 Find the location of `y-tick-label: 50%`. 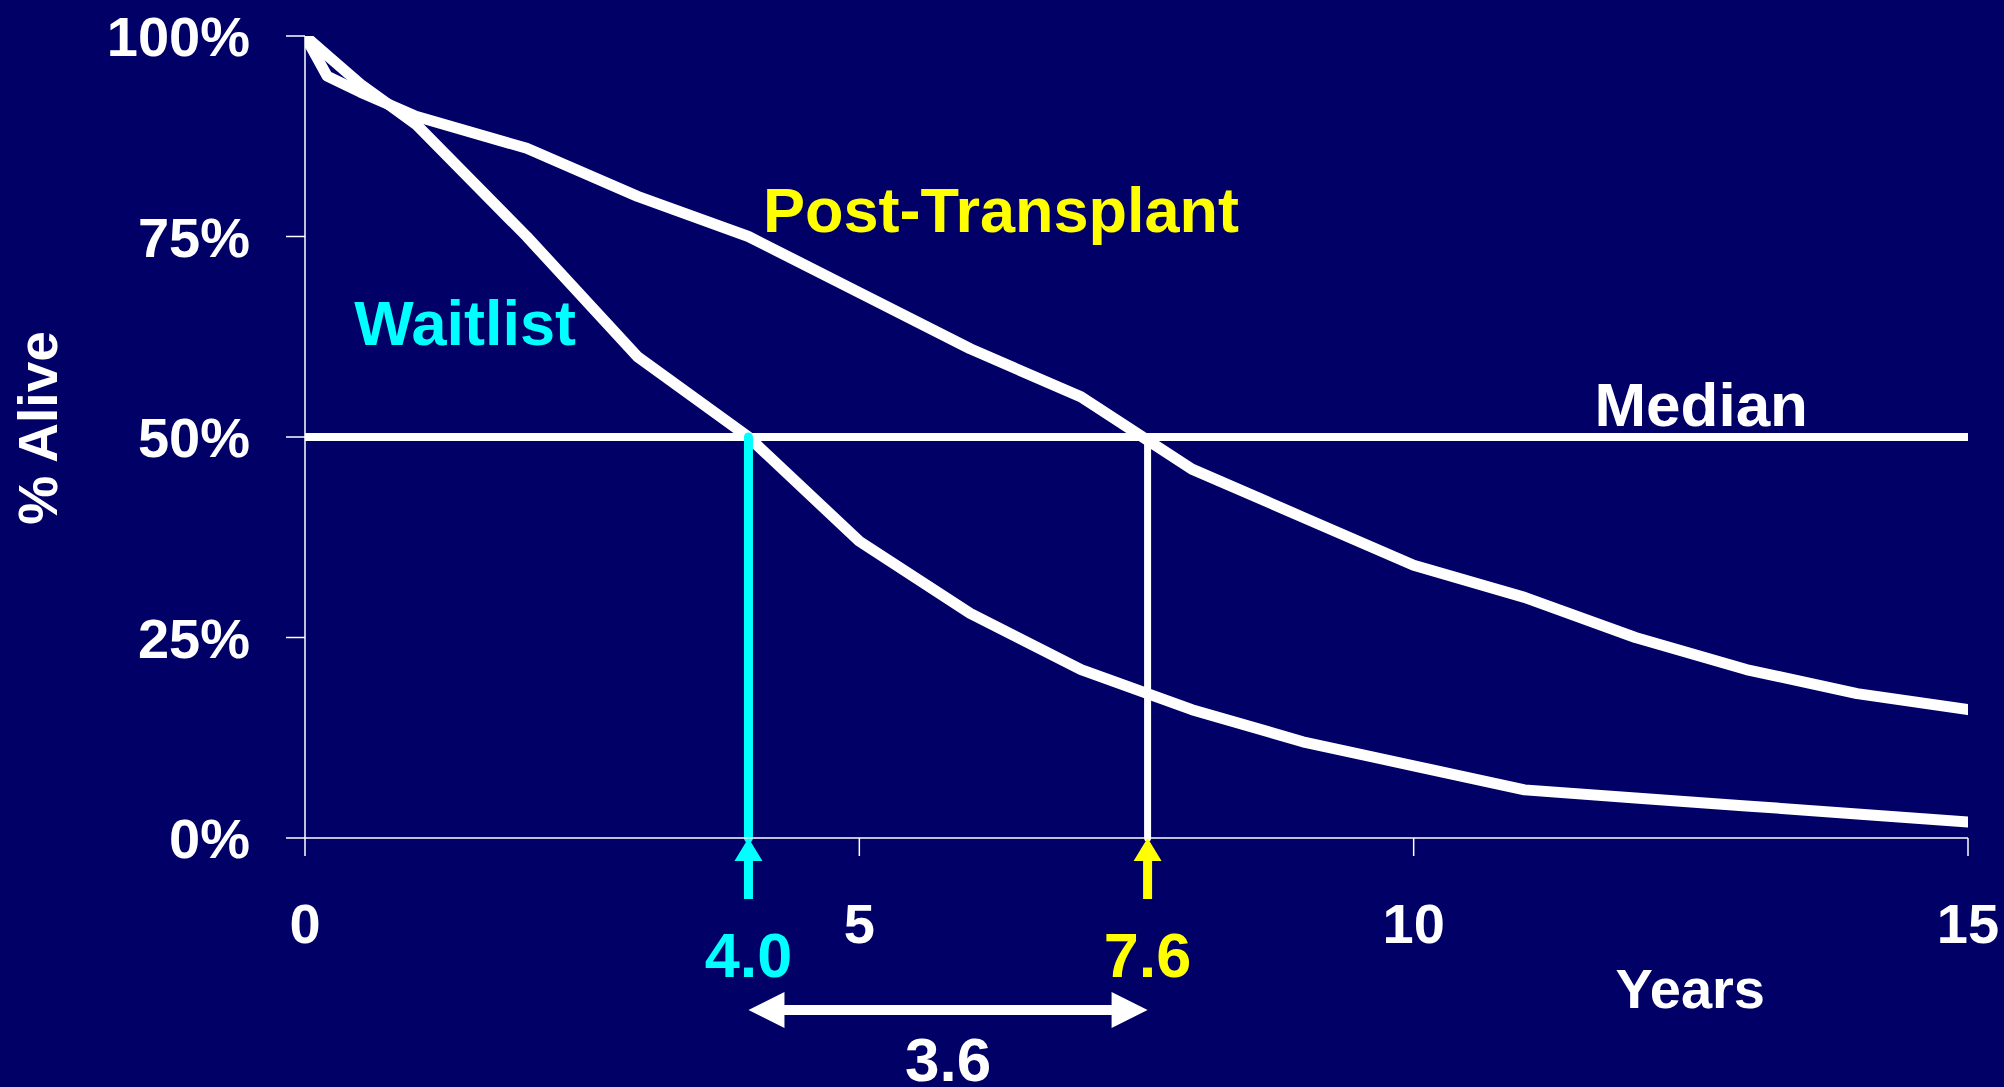

y-tick-label: 50% is located at coordinates (193, 437).